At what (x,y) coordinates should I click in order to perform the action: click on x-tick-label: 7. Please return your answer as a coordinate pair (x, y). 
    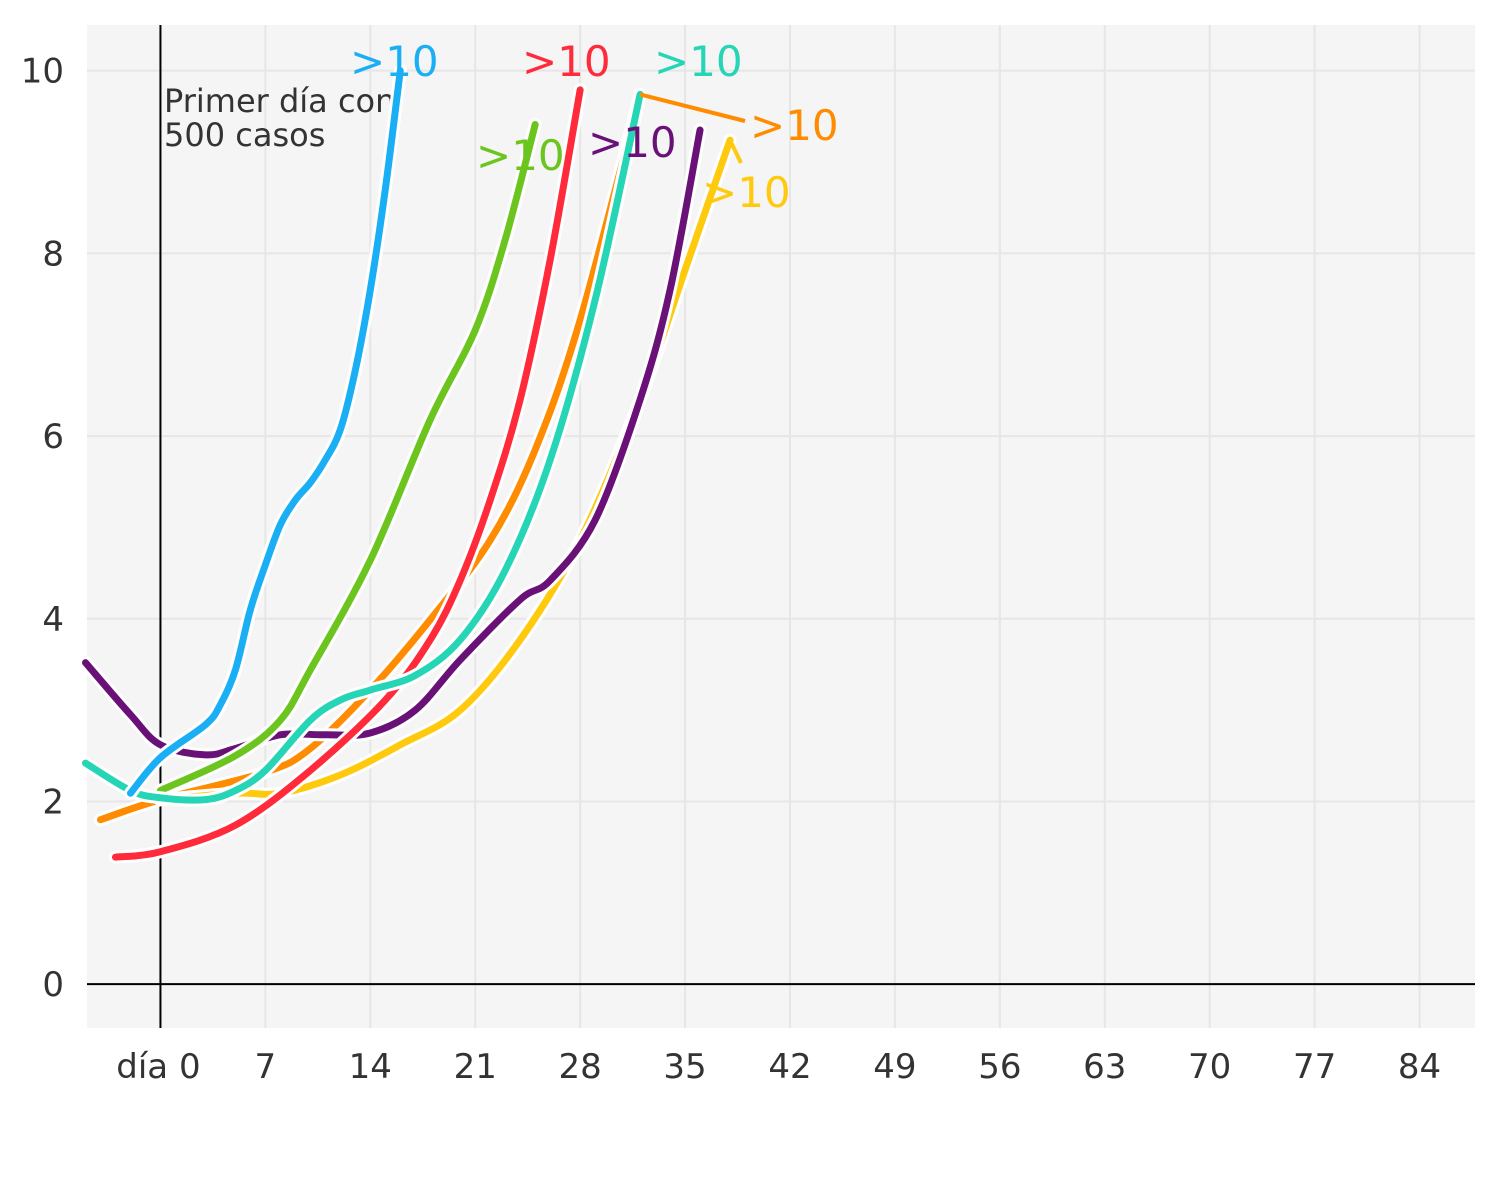
    Looking at the image, I should click on (266, 1067).